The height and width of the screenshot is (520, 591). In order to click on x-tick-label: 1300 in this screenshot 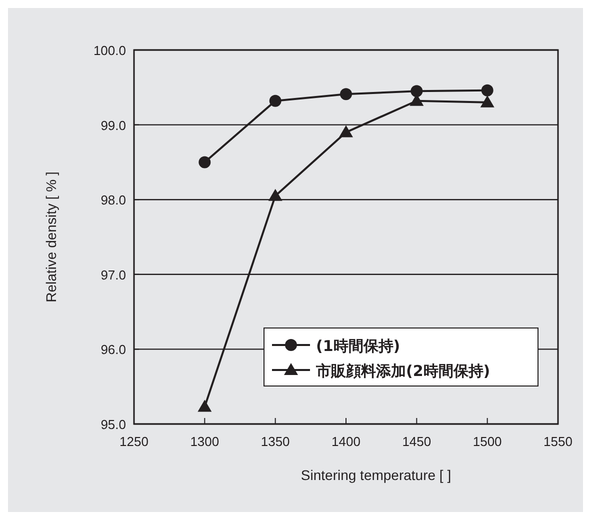, I will do `click(205, 441)`.